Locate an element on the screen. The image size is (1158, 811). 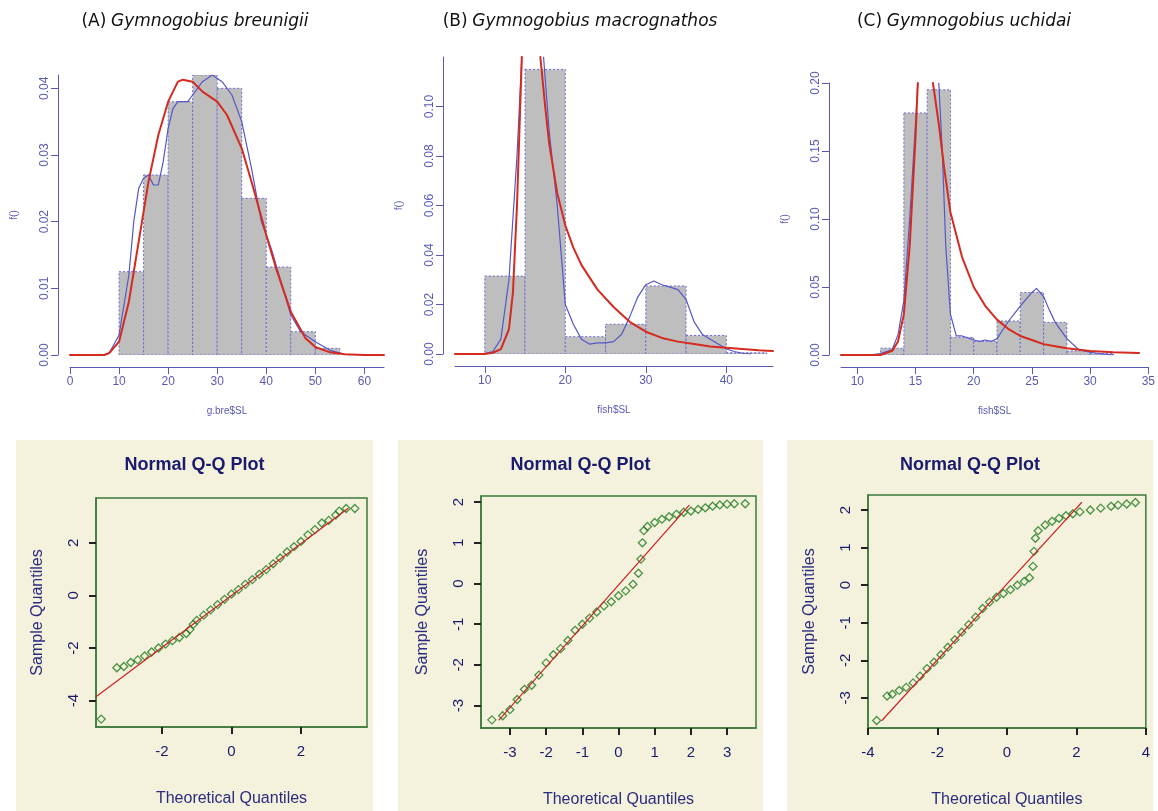
y-tick-label: 0.20 is located at coordinates (815, 83).